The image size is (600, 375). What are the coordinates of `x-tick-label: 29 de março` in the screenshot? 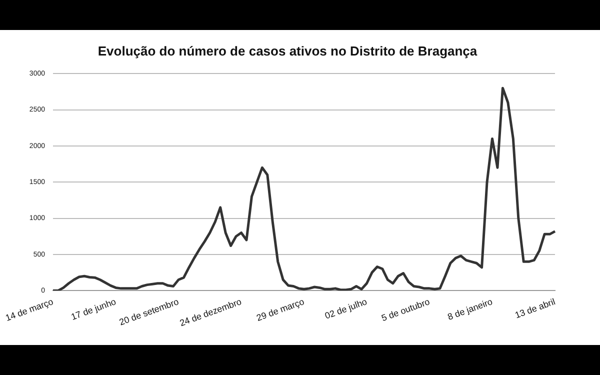 It's located at (280, 309).